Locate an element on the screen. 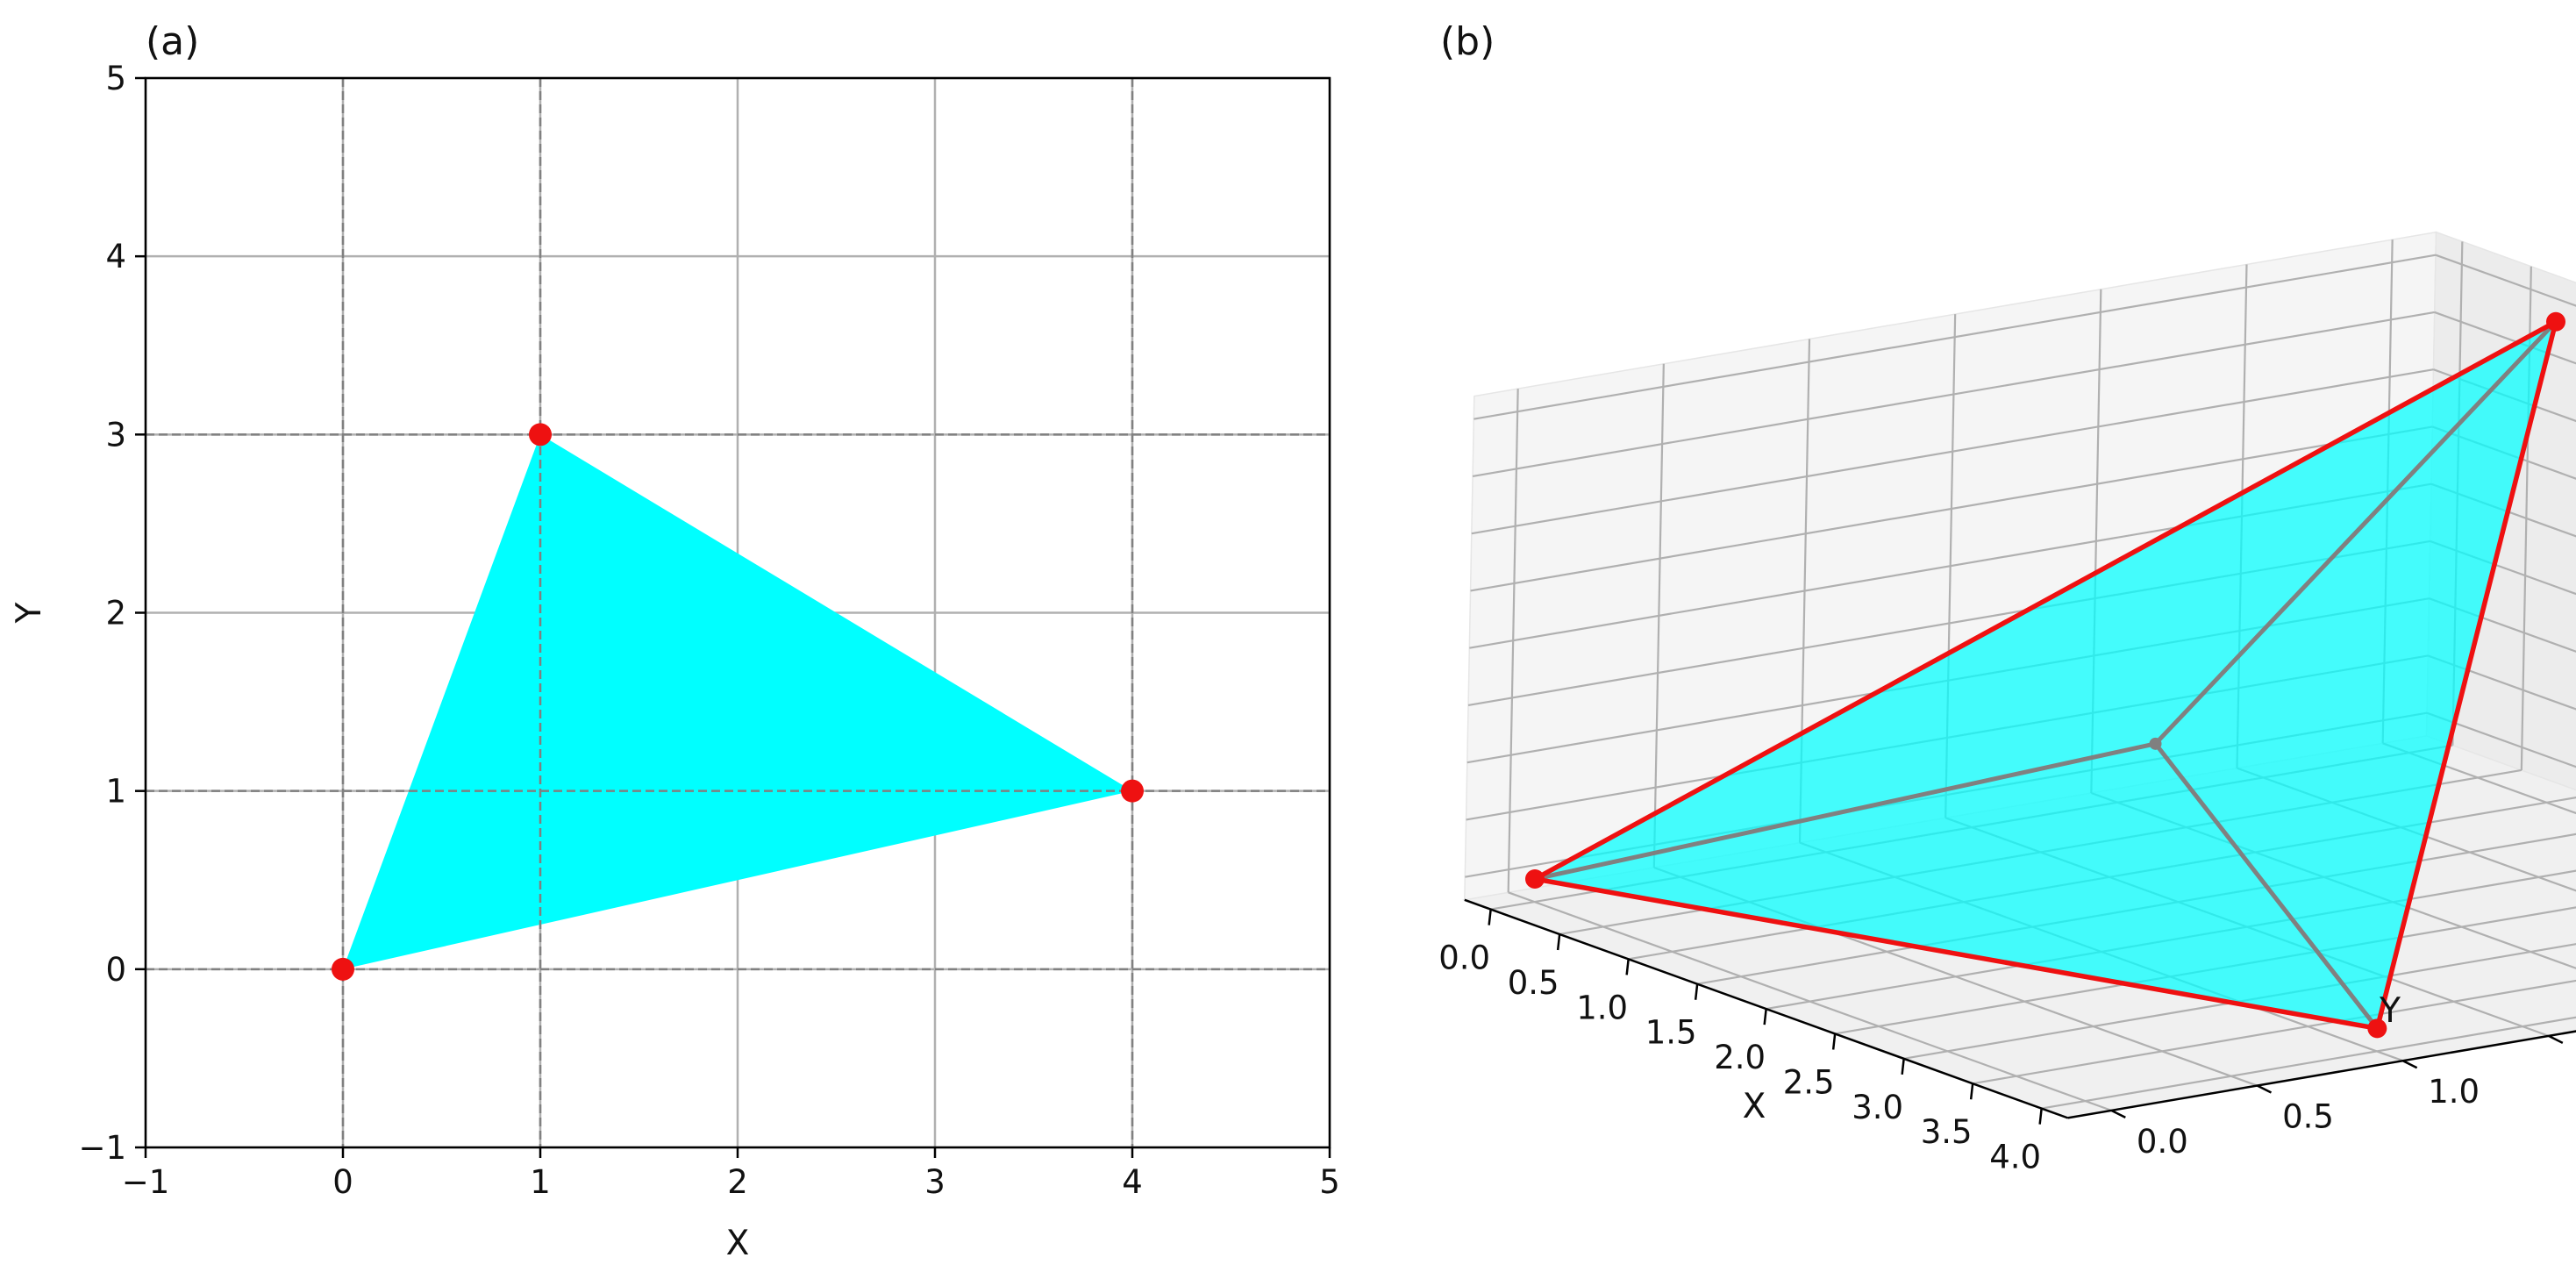 Image resolution: width=2576 pixels, height=1279 pixels. y-tick-label: 5 is located at coordinates (116, 78).